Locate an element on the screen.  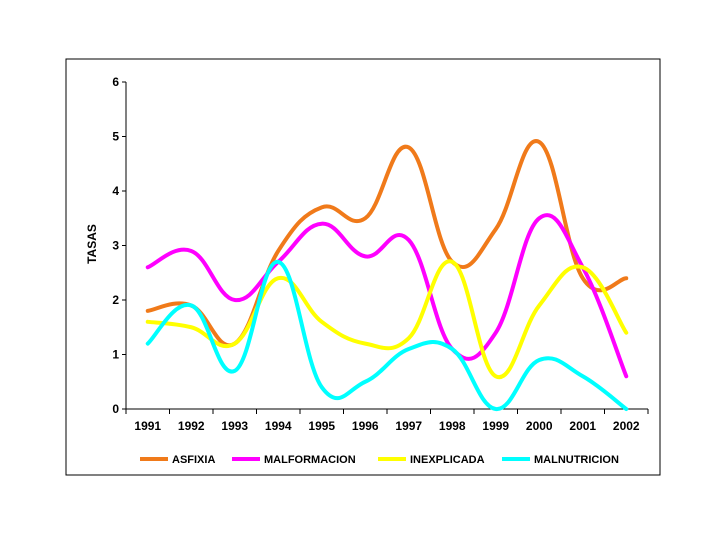
y-tick-label: 3 is located at coordinates (115, 246).